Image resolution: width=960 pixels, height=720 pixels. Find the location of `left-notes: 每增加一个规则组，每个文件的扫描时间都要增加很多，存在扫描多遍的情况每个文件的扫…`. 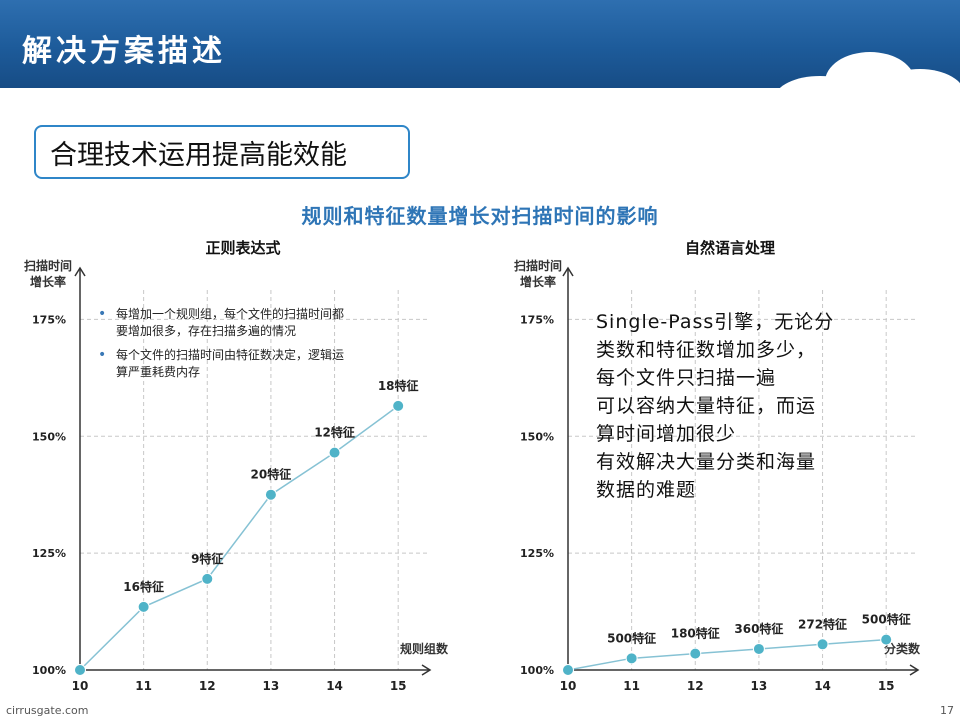

left-notes: 每增加一个规则组，每个文件的扫描时间都要增加很多，存在扫描多遍的情况每个文件的扫… is located at coordinates (221, 347).